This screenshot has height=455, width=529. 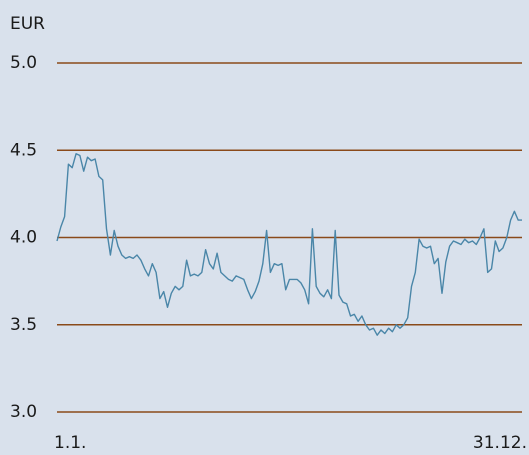 I want to click on y-tick-label: 5.0, so click(x=23, y=63).